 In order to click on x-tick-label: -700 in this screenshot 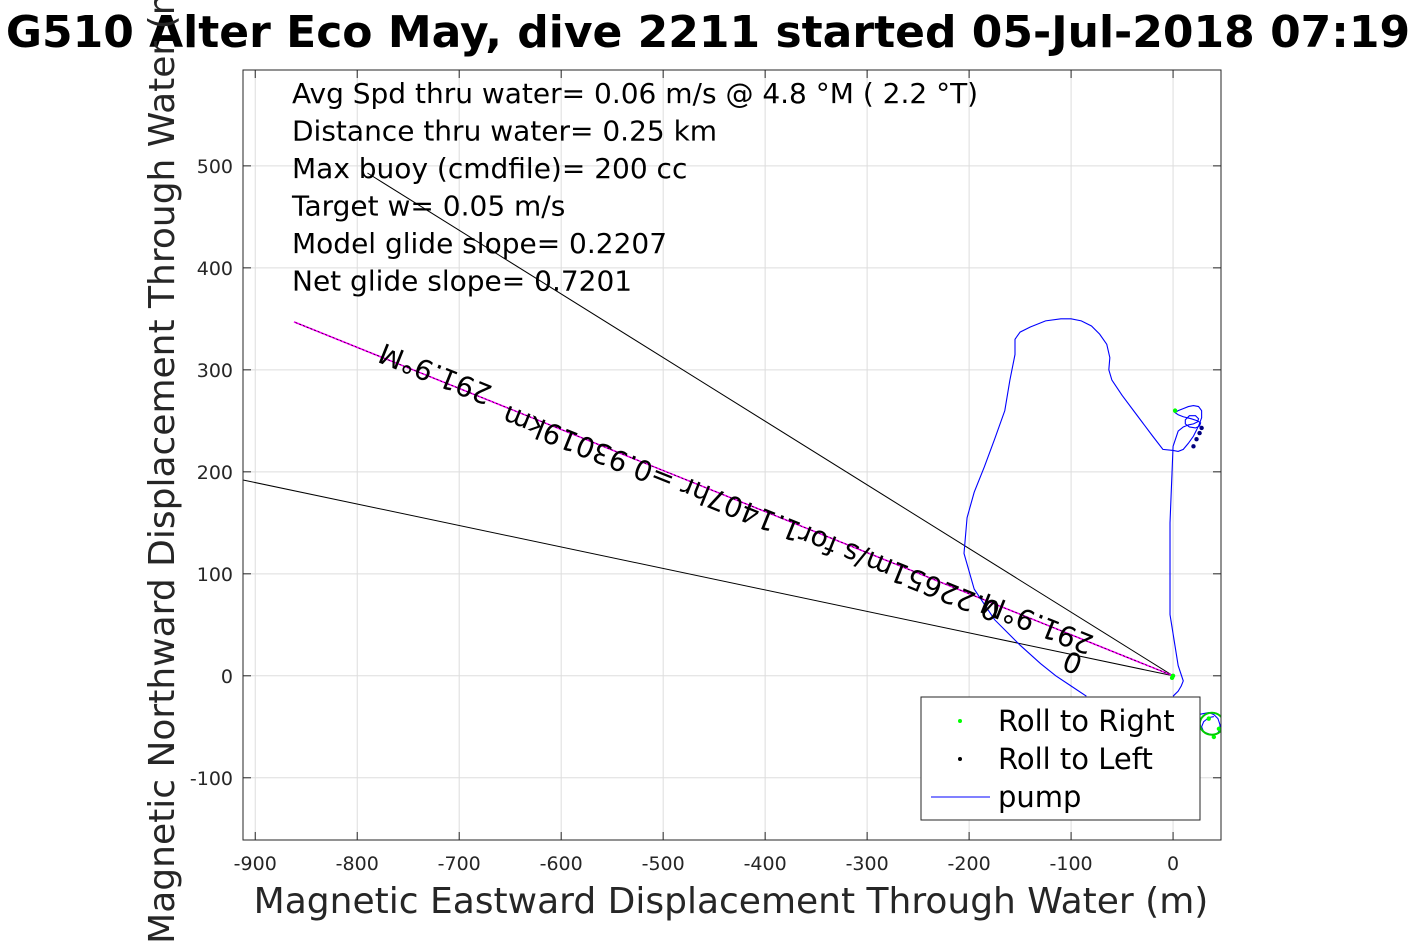, I will do `click(459, 864)`.